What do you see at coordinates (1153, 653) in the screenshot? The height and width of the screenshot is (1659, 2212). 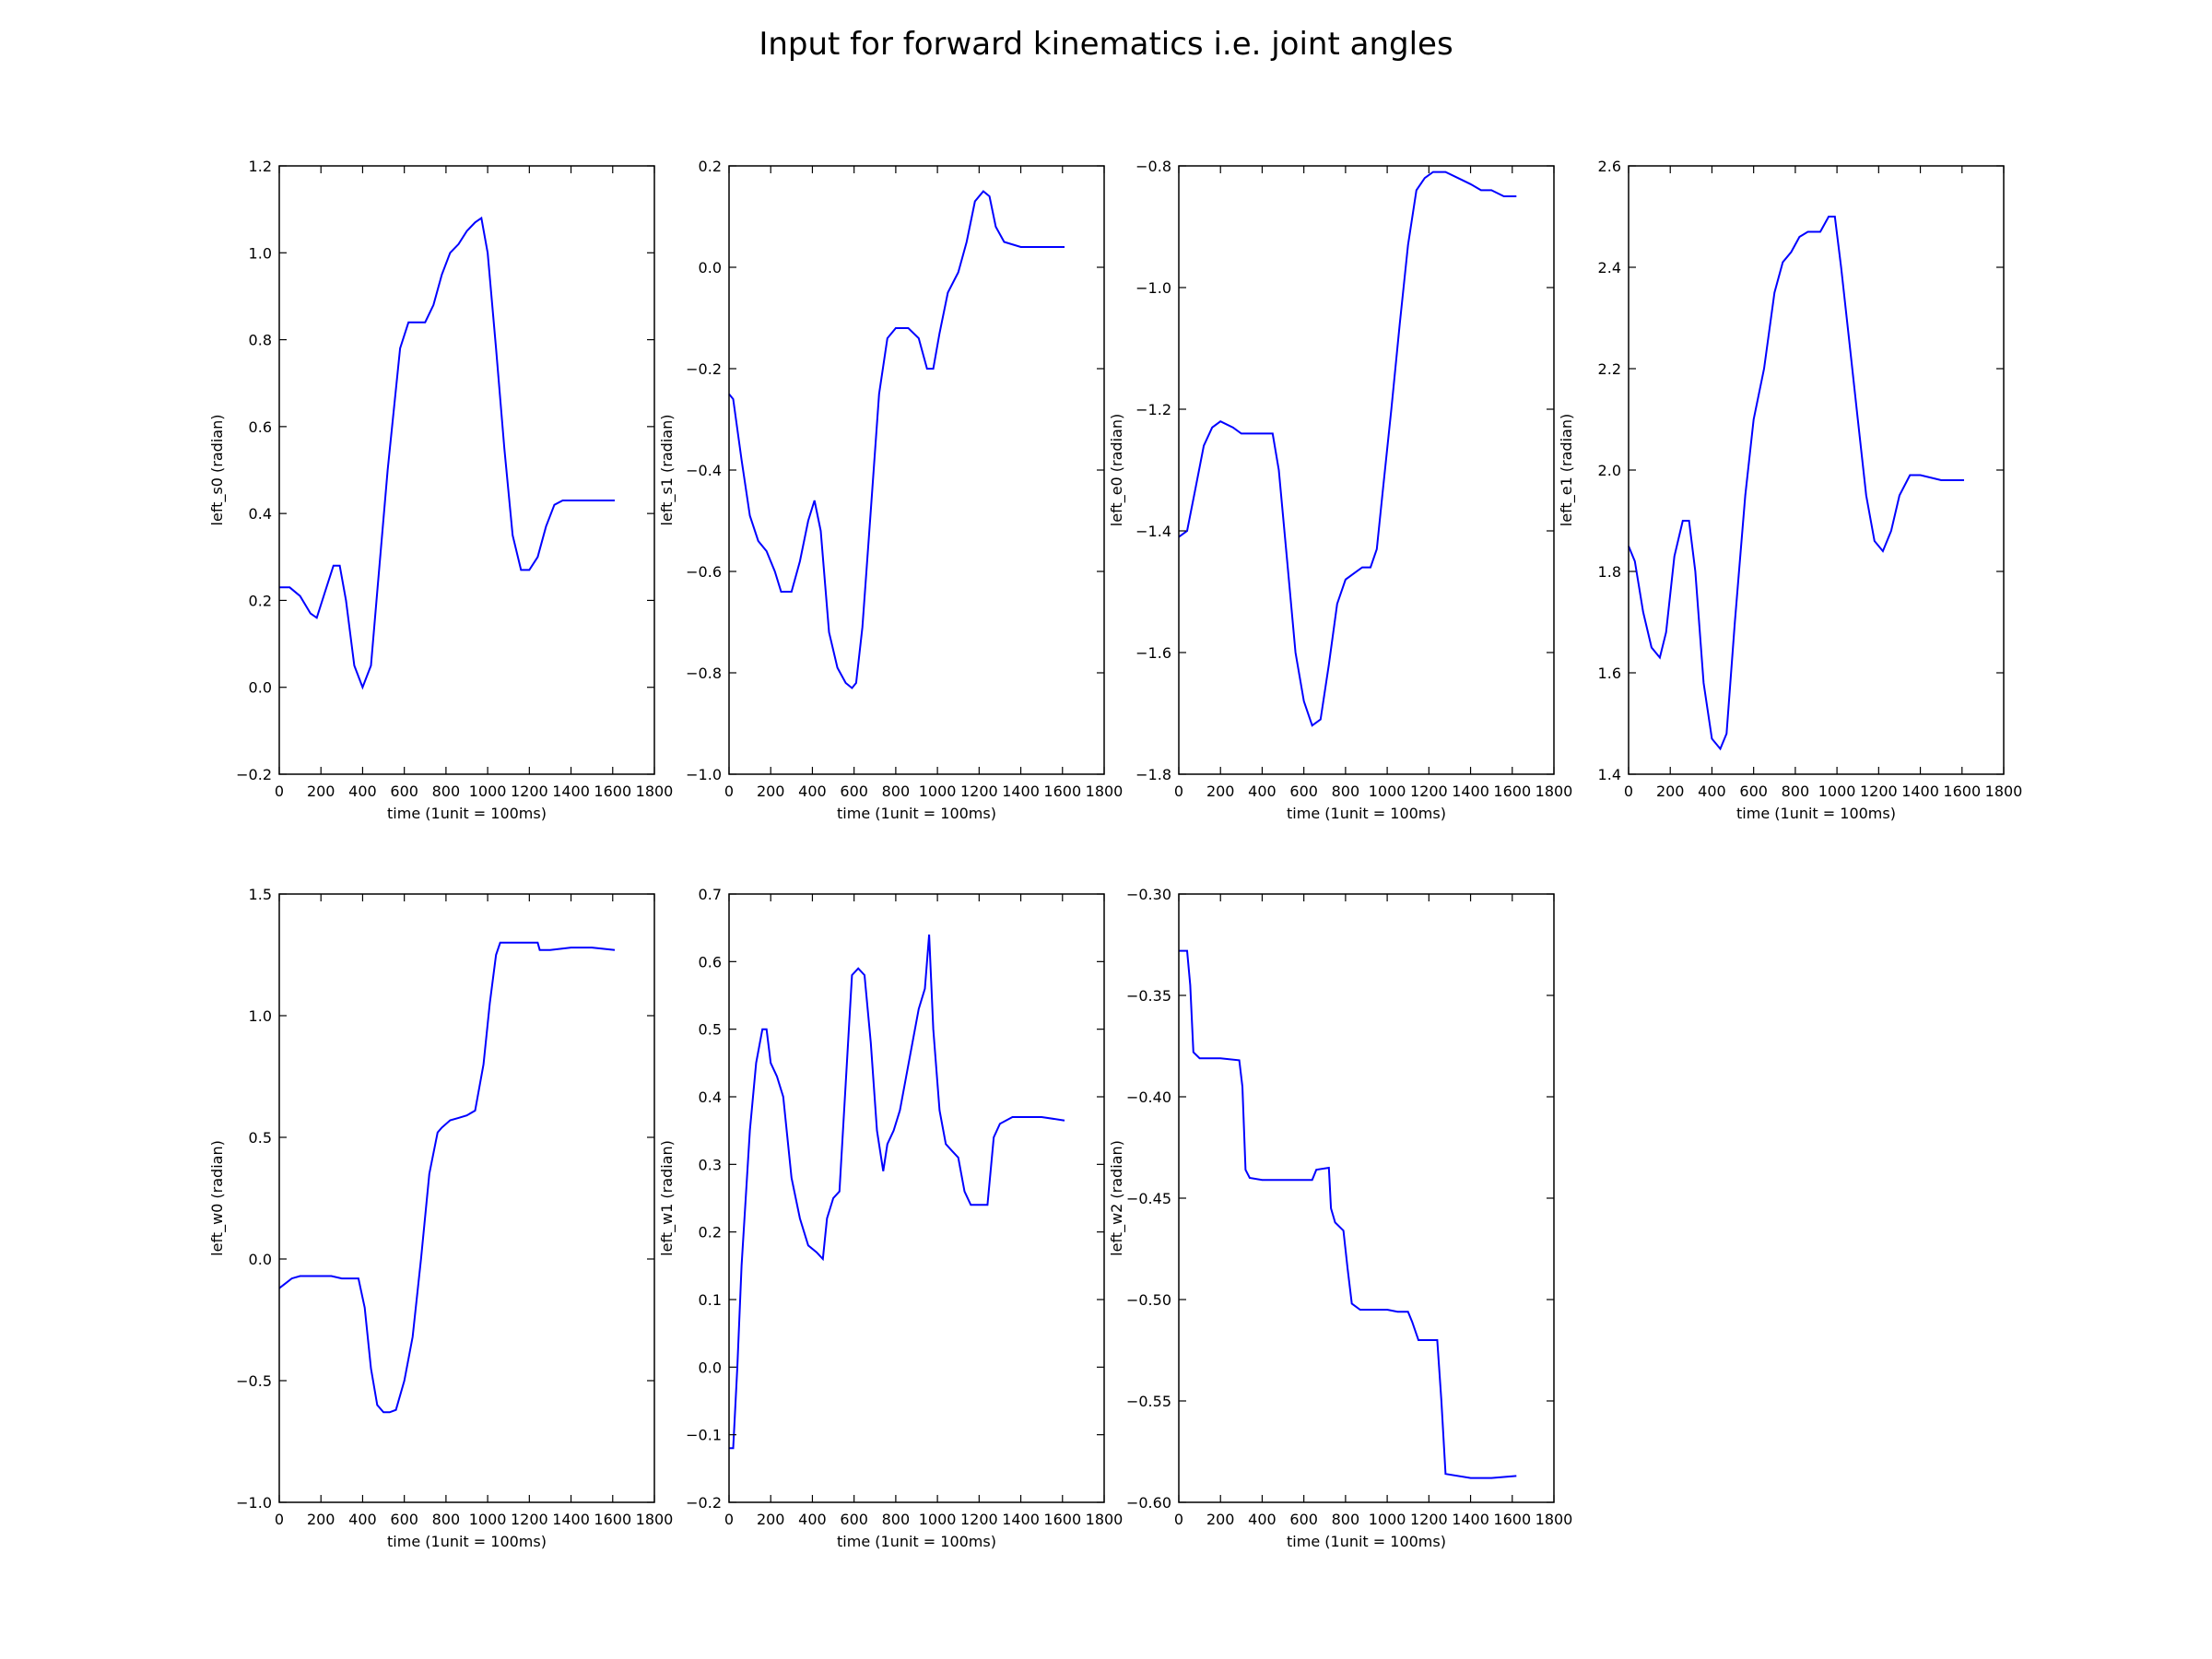 I see `y-tick-label: −1.6` at bounding box center [1153, 653].